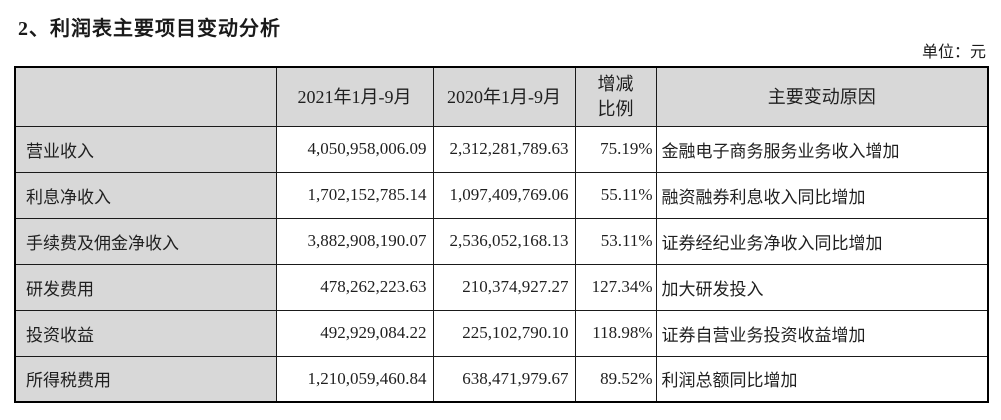 This screenshot has width=1001, height=420. What do you see at coordinates (822, 287) in the screenshot?
I see `reason-cell: 加大研发投入` at bounding box center [822, 287].